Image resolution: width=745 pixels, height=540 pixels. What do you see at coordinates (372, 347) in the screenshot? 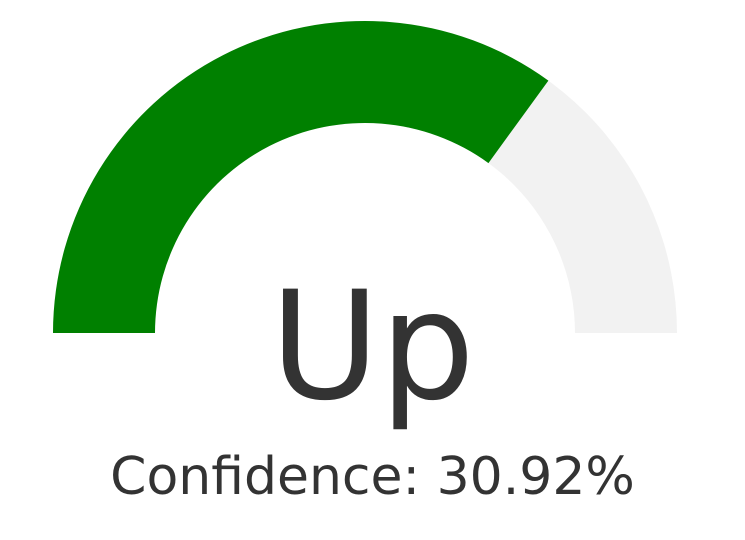
I see `gauge-label: Up` at bounding box center [372, 347].